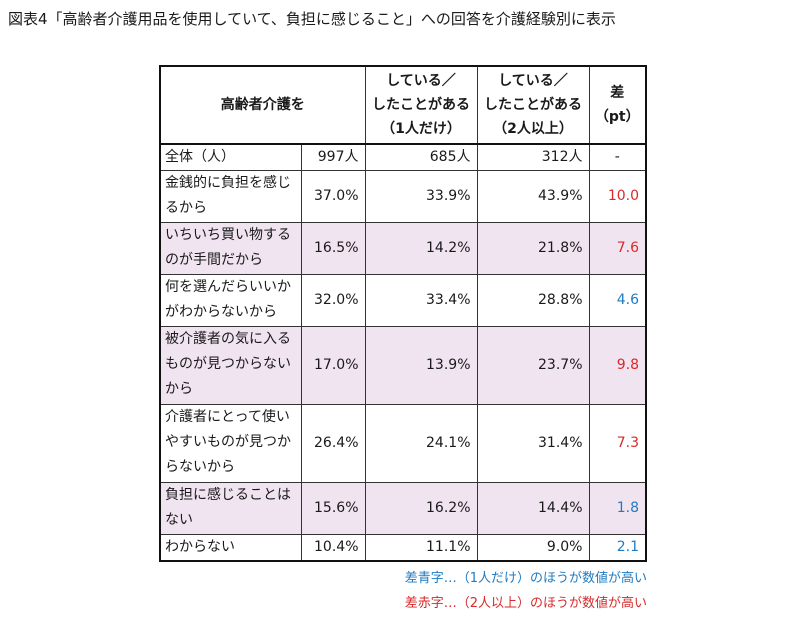 This screenshot has width=810, height=634. I want to click on row-diff-value: 9.8, so click(617, 365).